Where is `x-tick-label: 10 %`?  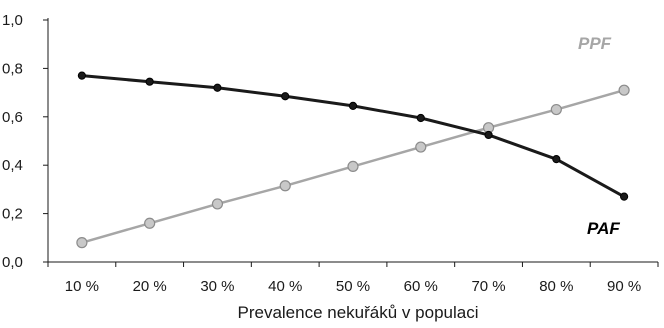 x-tick-label: 10 % is located at coordinates (82, 286).